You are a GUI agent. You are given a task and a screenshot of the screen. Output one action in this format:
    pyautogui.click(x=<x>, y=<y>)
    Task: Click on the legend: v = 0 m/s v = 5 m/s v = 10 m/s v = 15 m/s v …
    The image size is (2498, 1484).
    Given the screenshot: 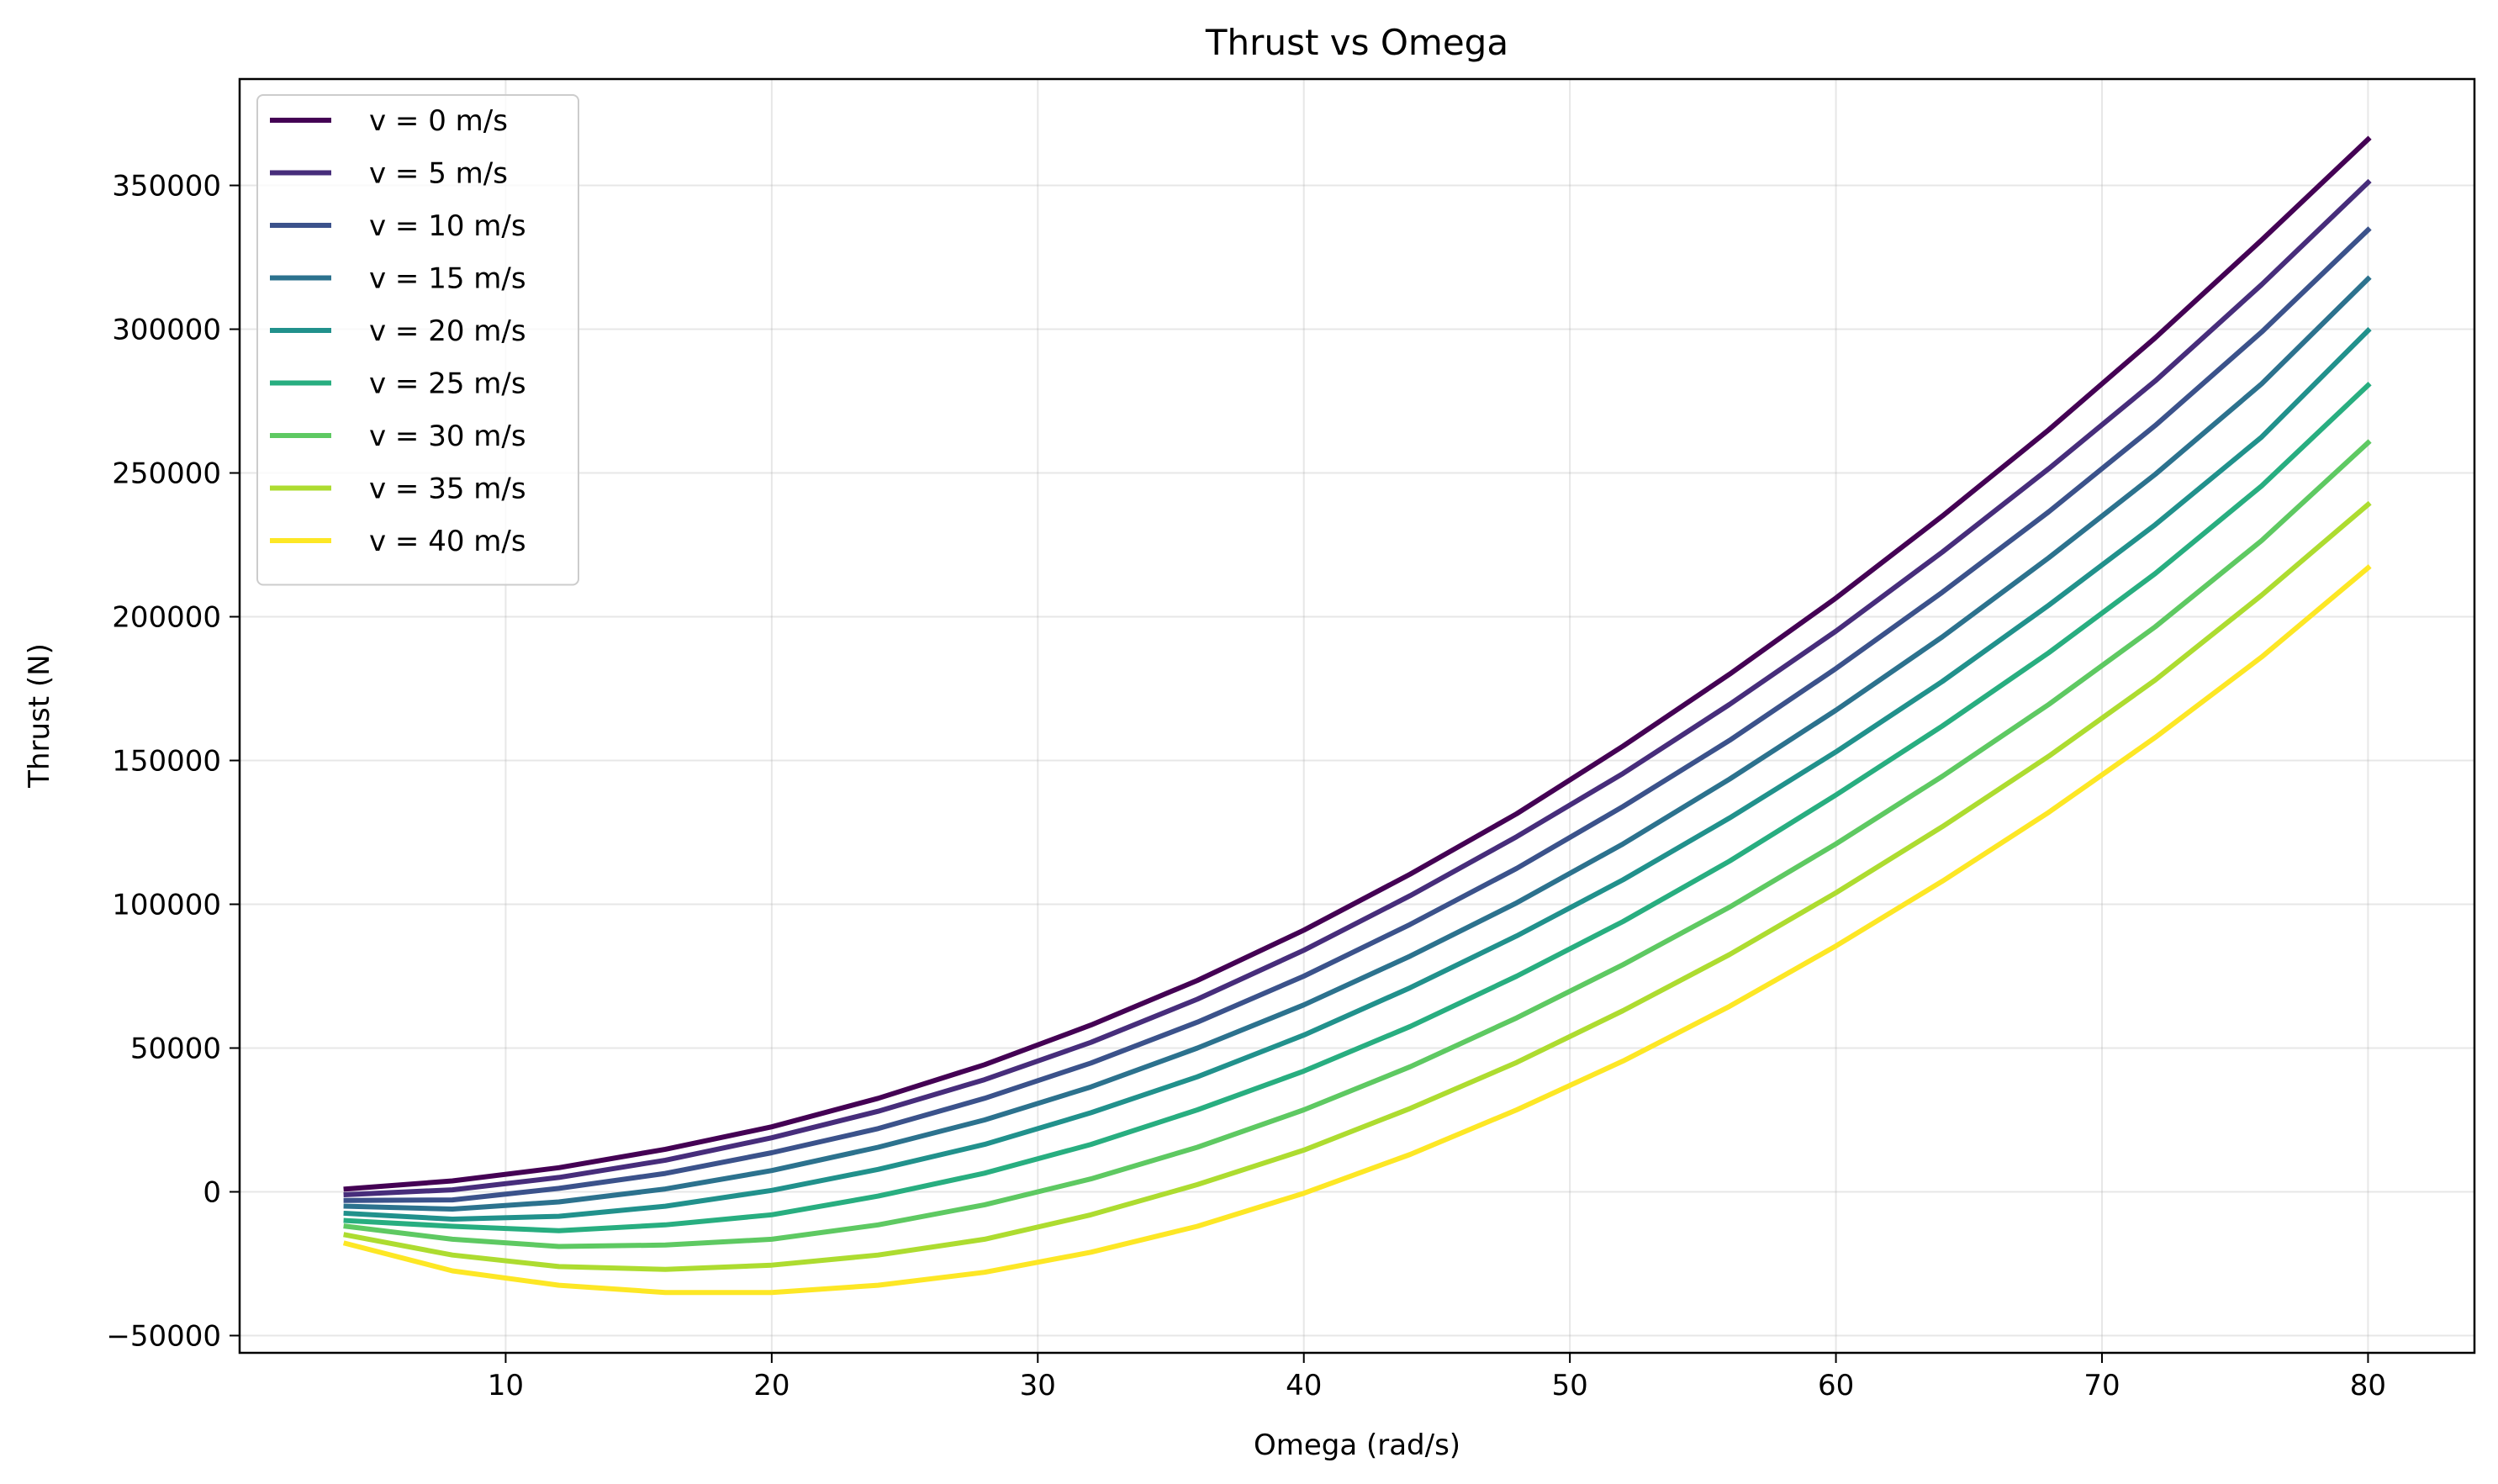 What is the action you would take?
    pyautogui.click(x=417, y=340)
    